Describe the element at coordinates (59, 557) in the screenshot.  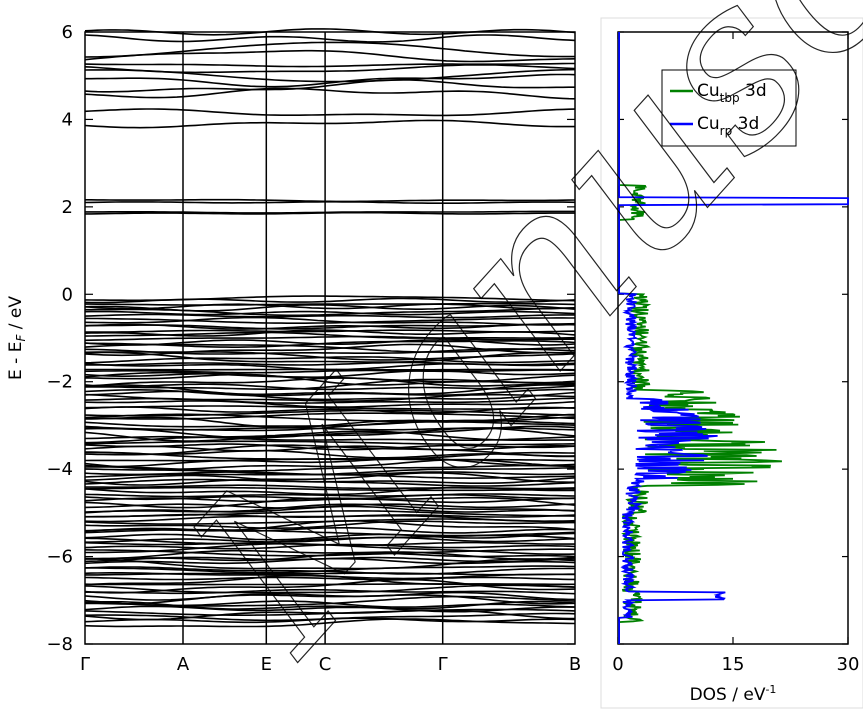
I see `y-tick-label: −6` at that location.